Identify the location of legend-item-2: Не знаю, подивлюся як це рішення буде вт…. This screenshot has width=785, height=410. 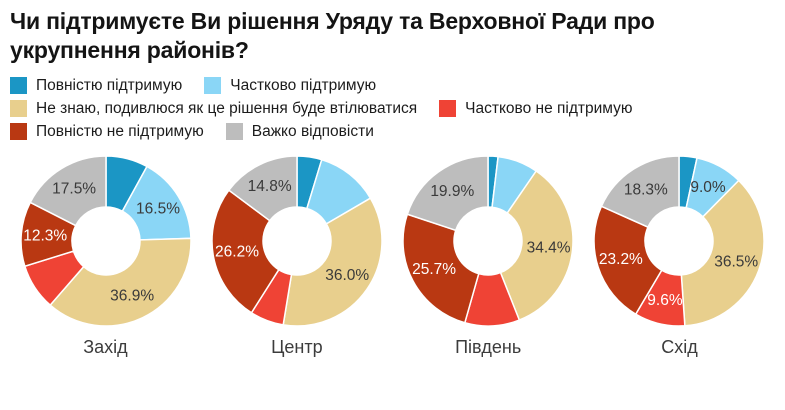
(213, 109).